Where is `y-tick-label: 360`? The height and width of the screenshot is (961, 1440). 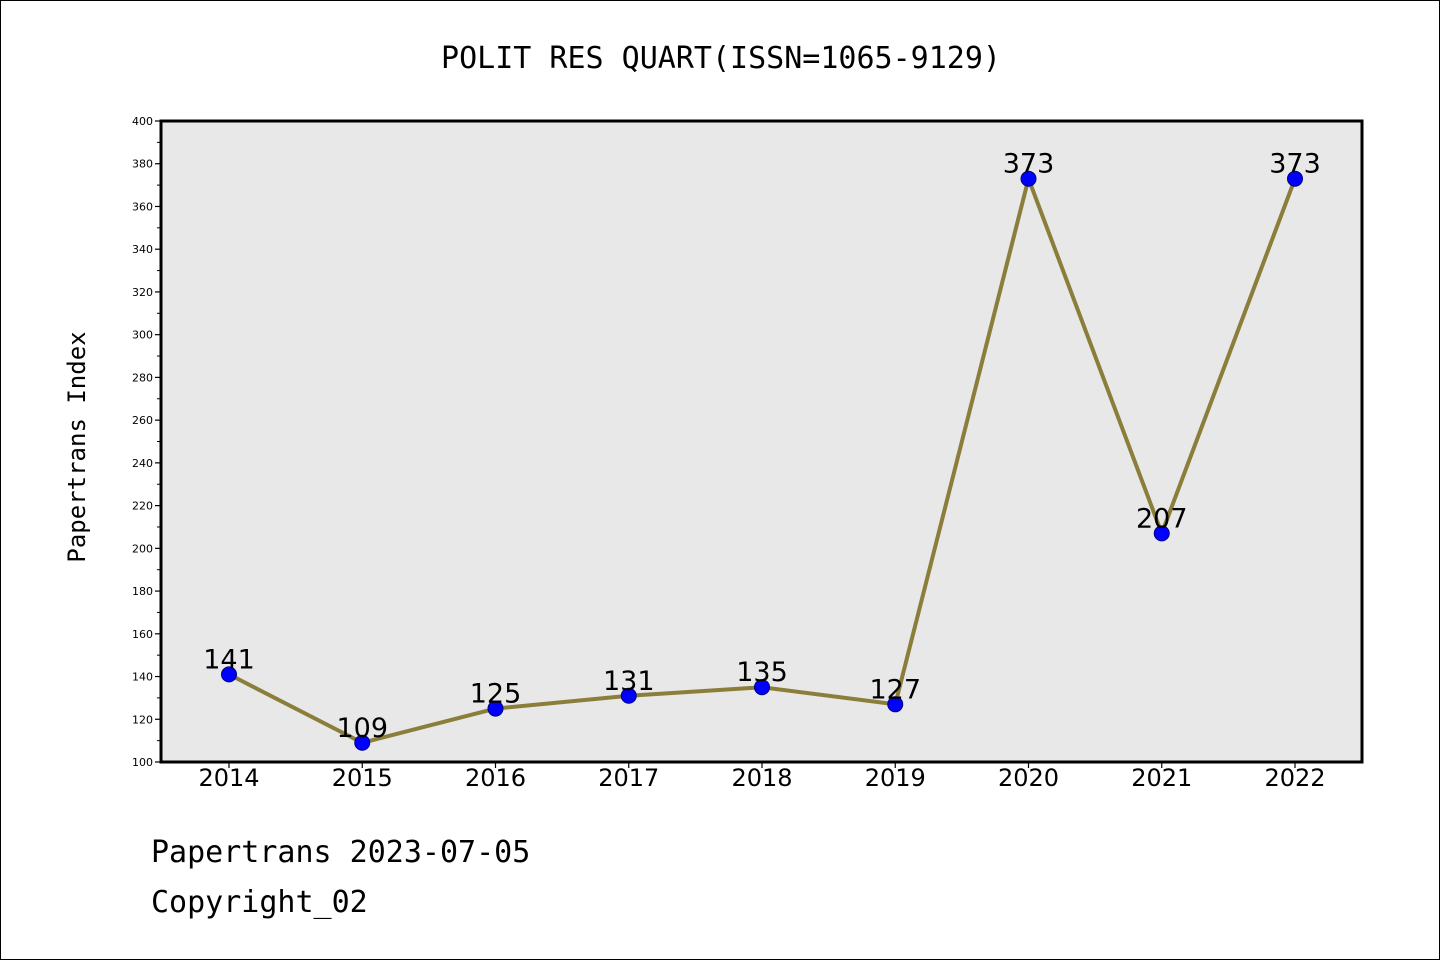 y-tick-label: 360 is located at coordinates (142, 206).